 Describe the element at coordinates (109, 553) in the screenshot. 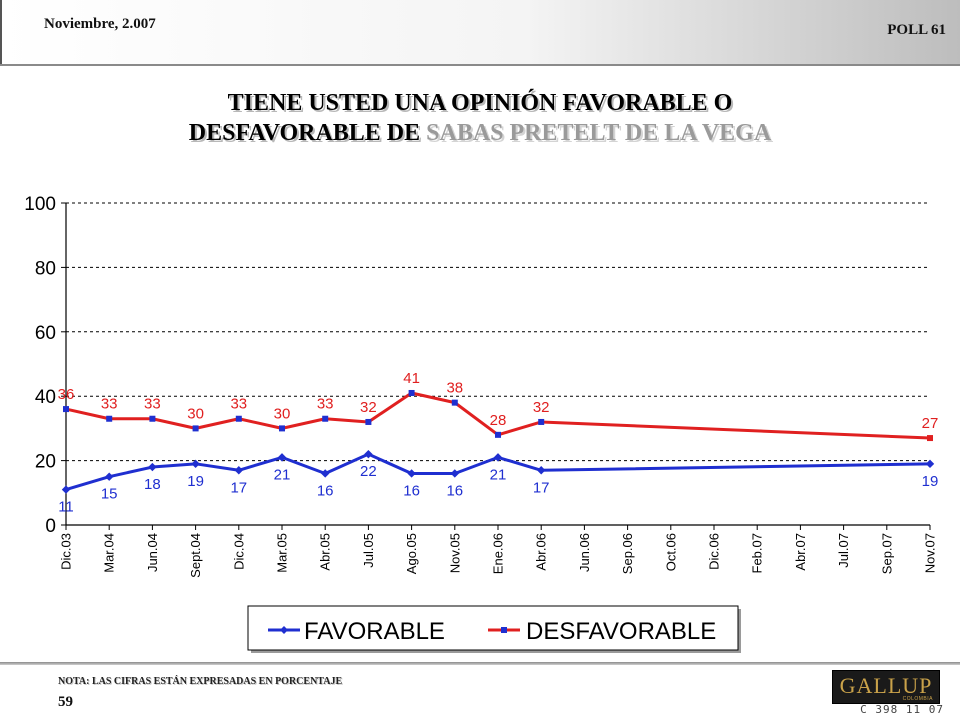

I see `x-tick-label: Mar.04` at that location.